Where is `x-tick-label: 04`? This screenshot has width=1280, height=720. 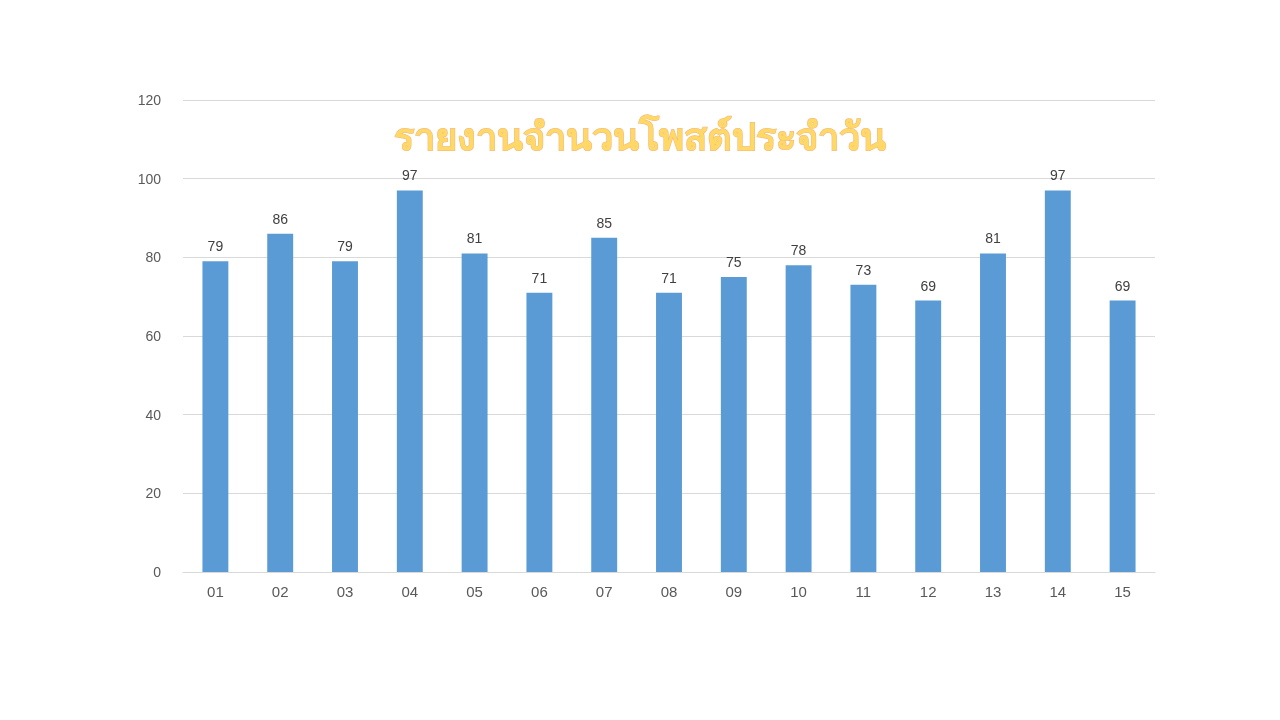 x-tick-label: 04 is located at coordinates (410, 591).